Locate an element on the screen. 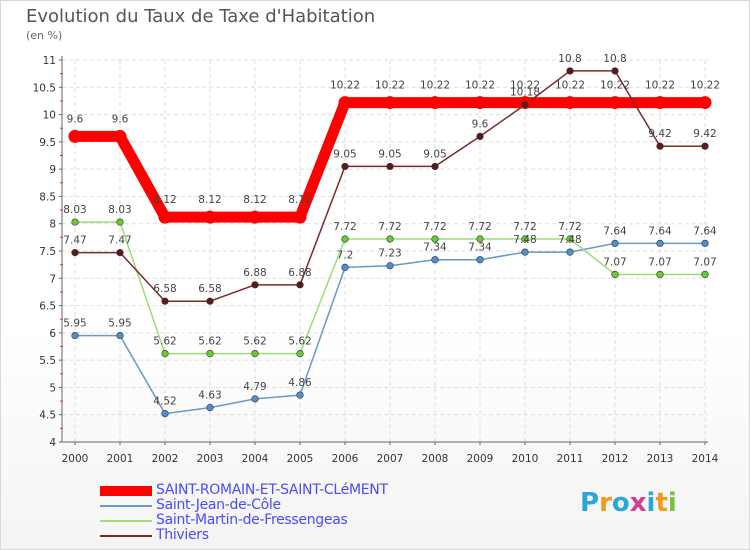 The image size is (750, 550). logo-letter: r is located at coordinates (605, 503).